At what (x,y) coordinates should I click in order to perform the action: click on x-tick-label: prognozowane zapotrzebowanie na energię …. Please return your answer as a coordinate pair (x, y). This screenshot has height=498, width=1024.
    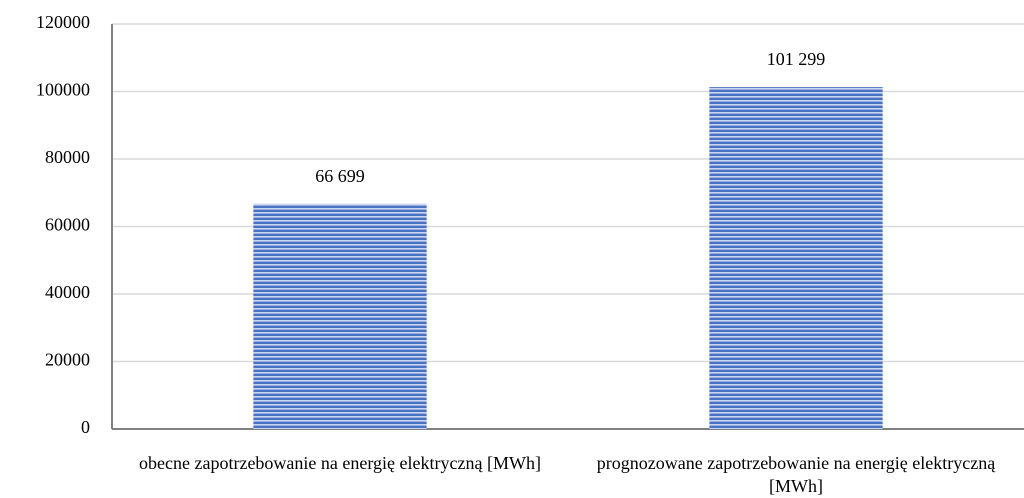
    Looking at the image, I should click on (796, 474).